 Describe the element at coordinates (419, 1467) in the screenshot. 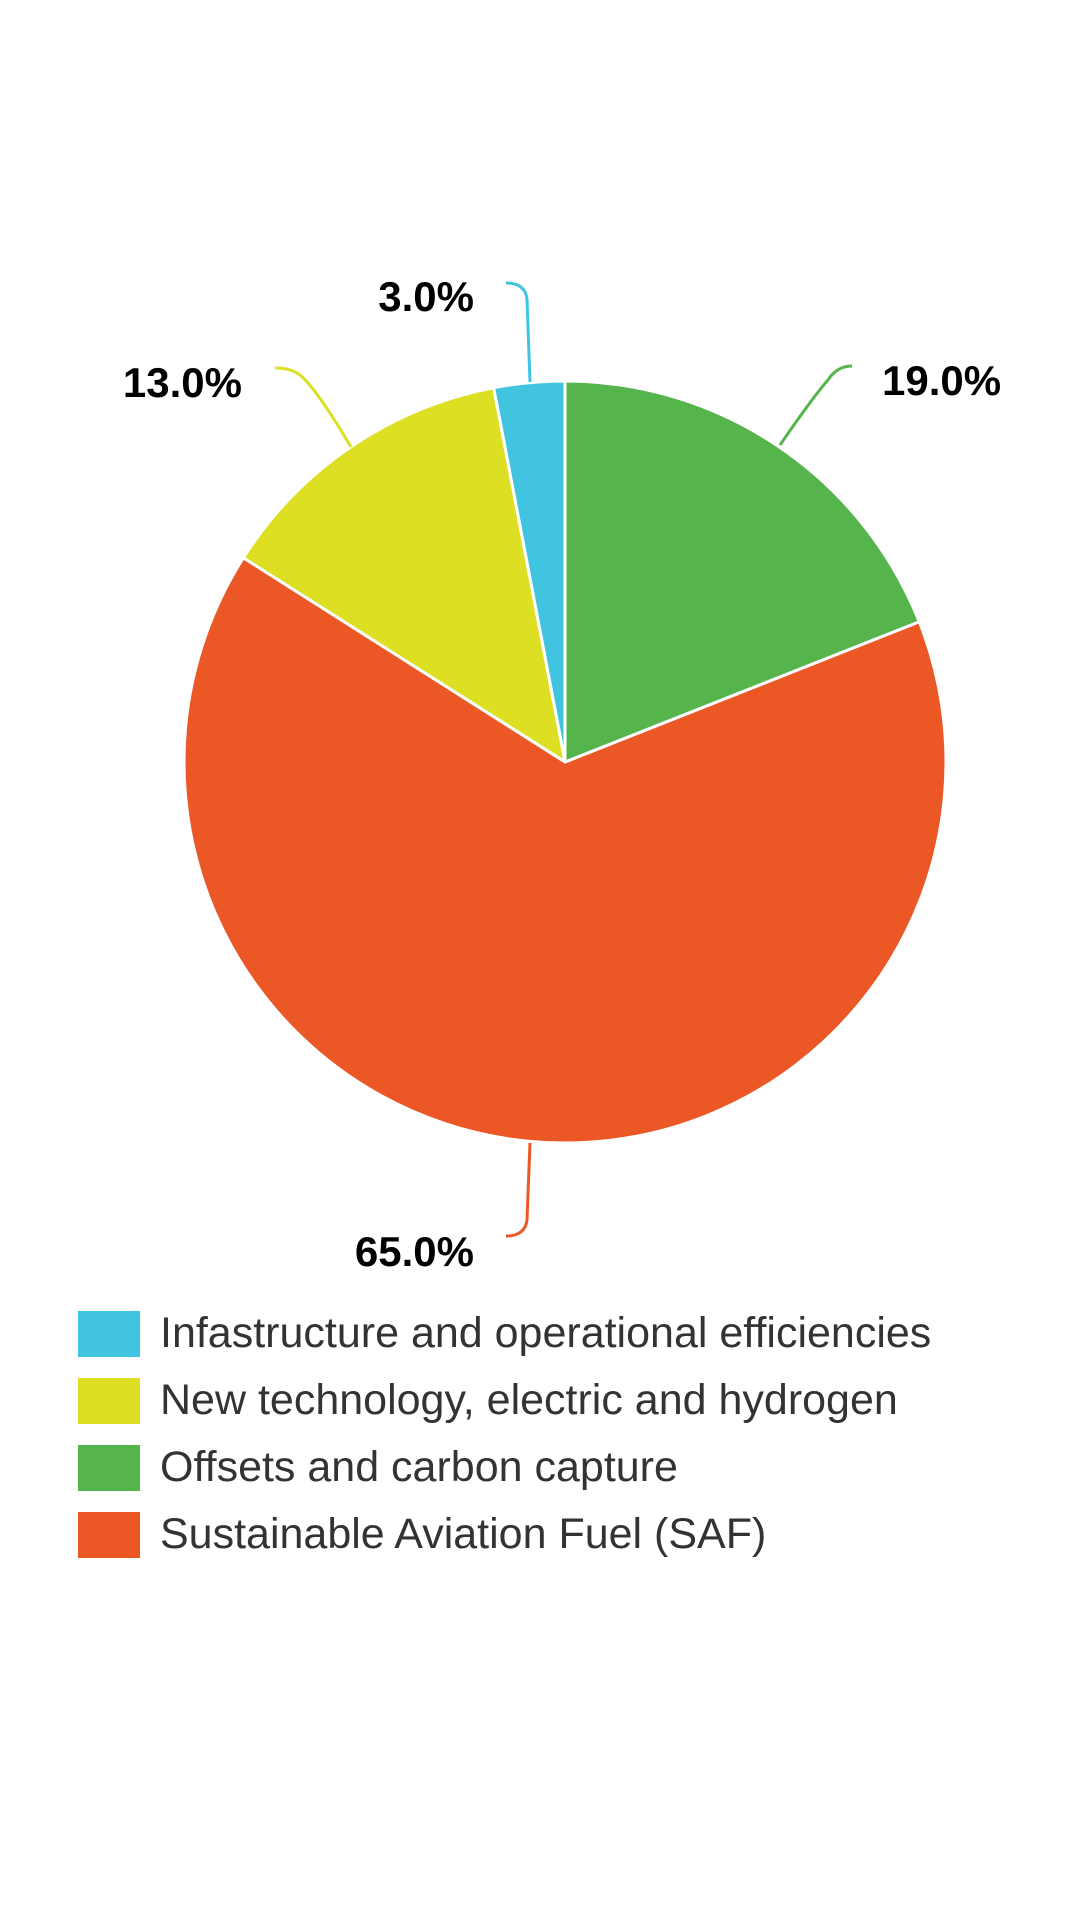

I see `legend-label: Offsets and carbon capture` at that location.